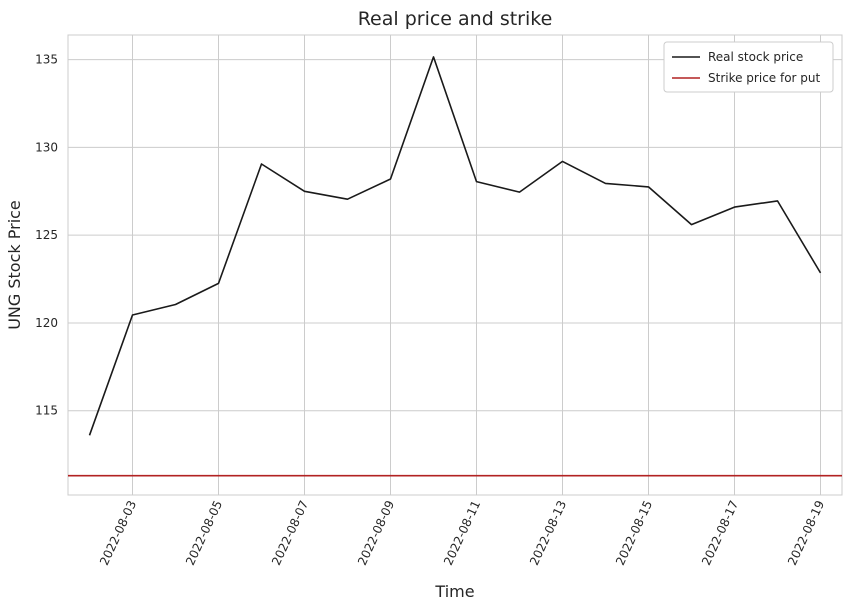  Describe the element at coordinates (46, 147) in the screenshot. I see `y-tick-label: 130` at that location.